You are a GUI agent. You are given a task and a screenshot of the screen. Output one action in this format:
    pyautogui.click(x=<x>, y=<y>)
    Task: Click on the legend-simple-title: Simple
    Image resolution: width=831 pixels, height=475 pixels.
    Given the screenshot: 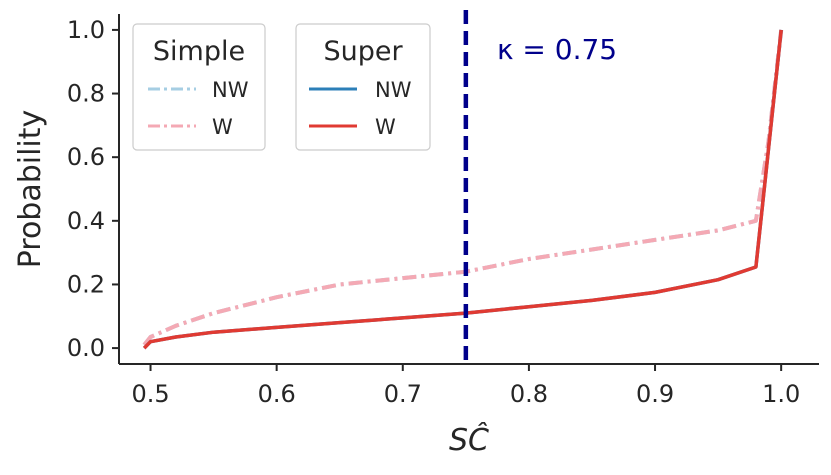 What is the action you would take?
    pyautogui.click(x=199, y=51)
    